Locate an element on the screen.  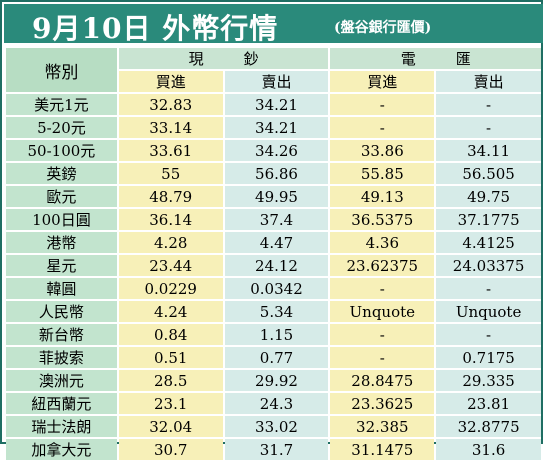
currency-cell: 韓圓 is located at coordinates (61, 288).